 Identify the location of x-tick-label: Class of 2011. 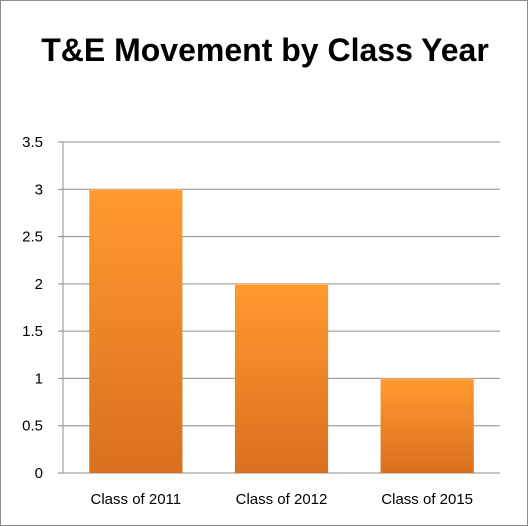
(136, 499).